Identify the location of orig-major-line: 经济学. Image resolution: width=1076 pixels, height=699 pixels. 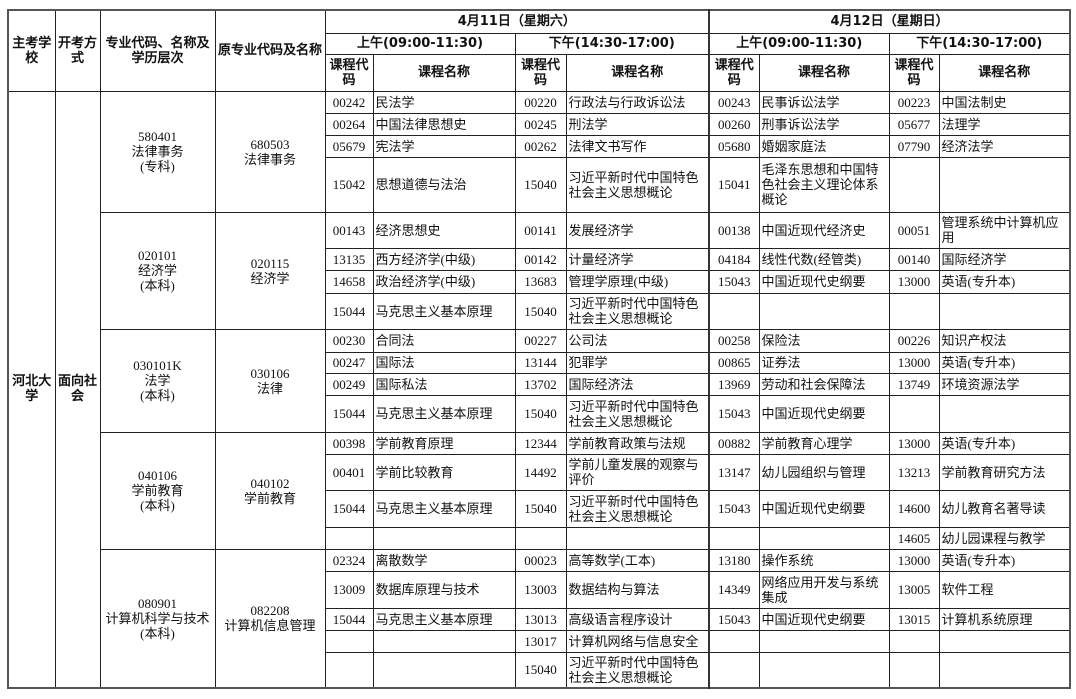
(270, 278).